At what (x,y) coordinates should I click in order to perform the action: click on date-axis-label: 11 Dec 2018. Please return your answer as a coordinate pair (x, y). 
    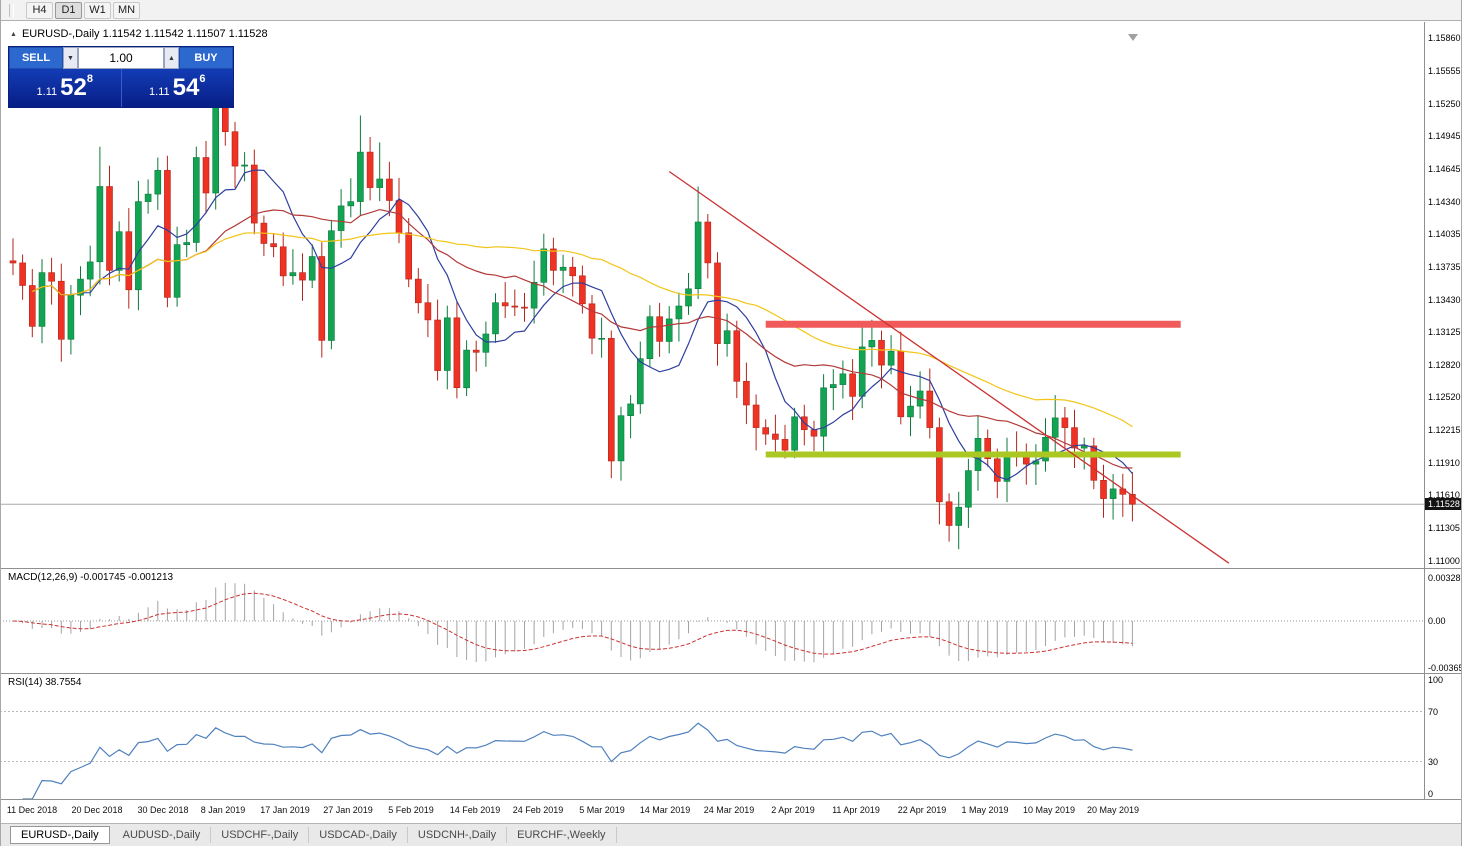
    Looking at the image, I should click on (32, 810).